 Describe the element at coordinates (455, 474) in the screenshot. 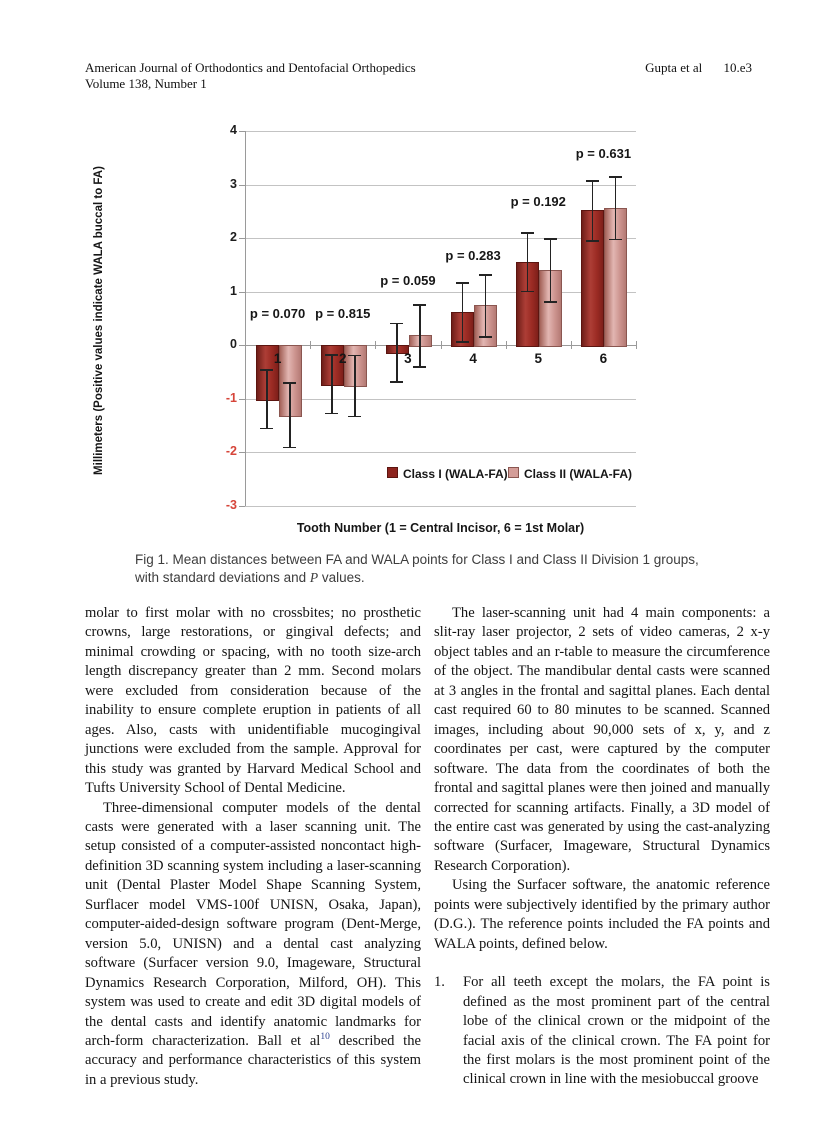

I see `legend-label: Class I (WALA-FA)` at that location.